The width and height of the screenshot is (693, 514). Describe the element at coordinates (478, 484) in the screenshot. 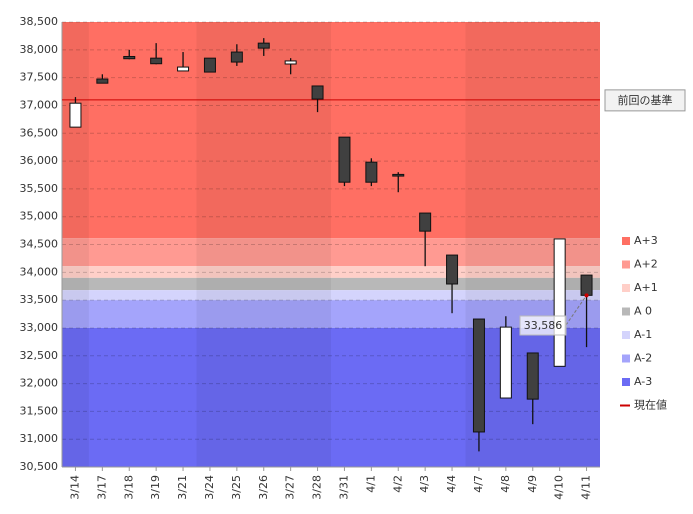

I see `x-tick-label: 4/7` at that location.